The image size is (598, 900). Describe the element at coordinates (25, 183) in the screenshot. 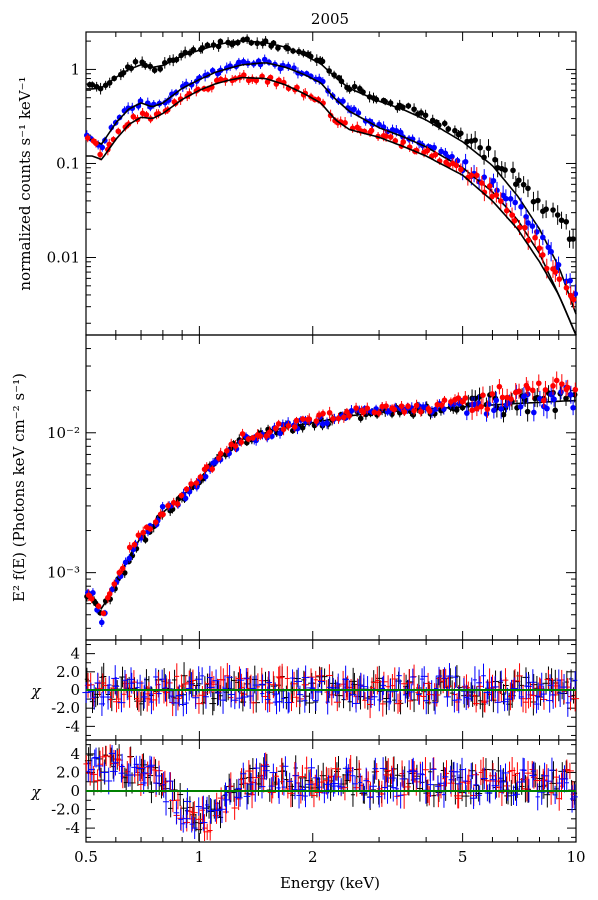

I see `y-axis-label: normalized counts s⁻¹ keV⁻¹` at that location.